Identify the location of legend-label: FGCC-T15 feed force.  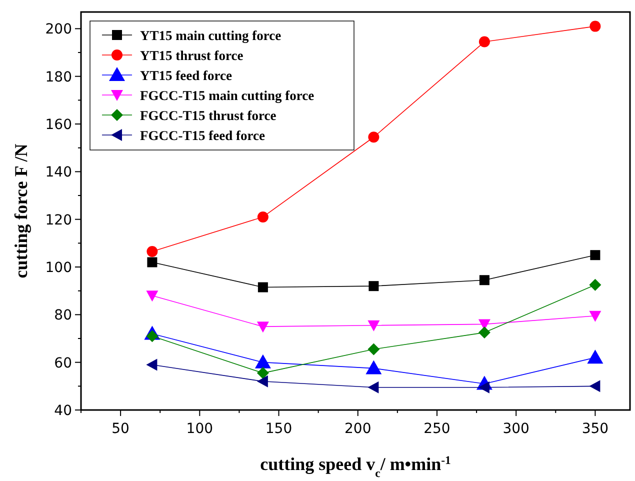
(202, 135).